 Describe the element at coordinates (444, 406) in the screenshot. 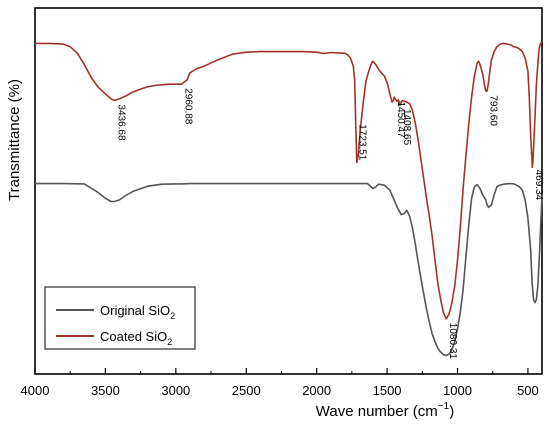

I see `x-axis-label-exponent: −1` at that location.